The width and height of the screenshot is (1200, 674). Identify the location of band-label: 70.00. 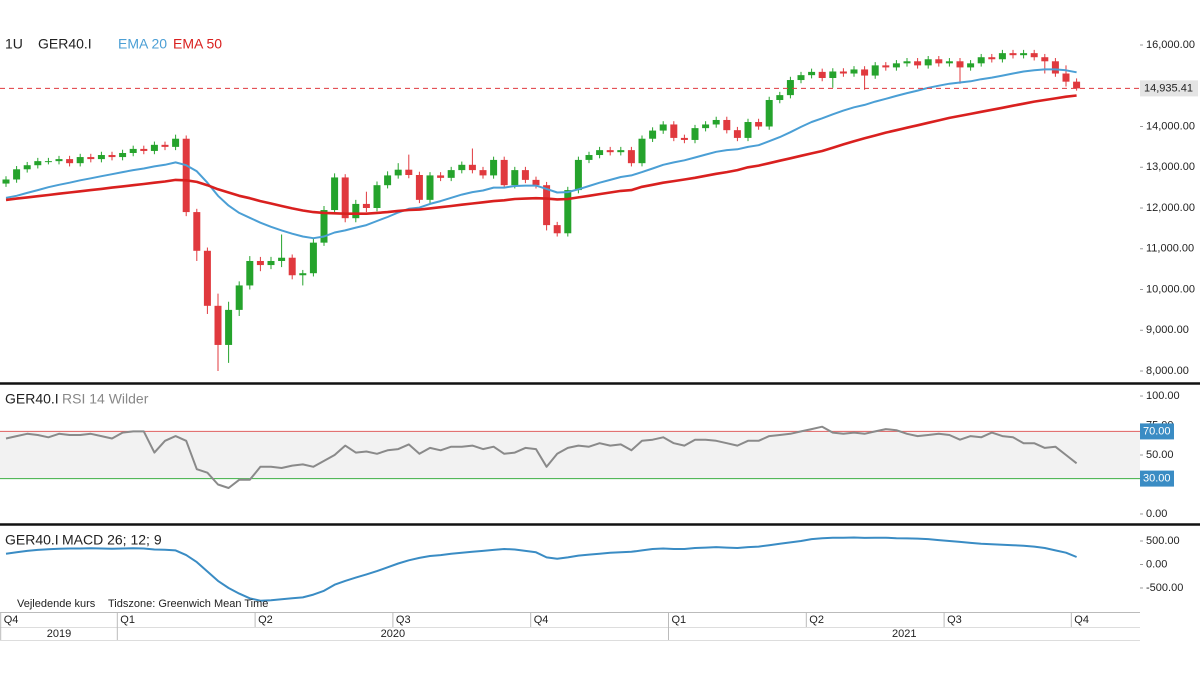
(1157, 431).